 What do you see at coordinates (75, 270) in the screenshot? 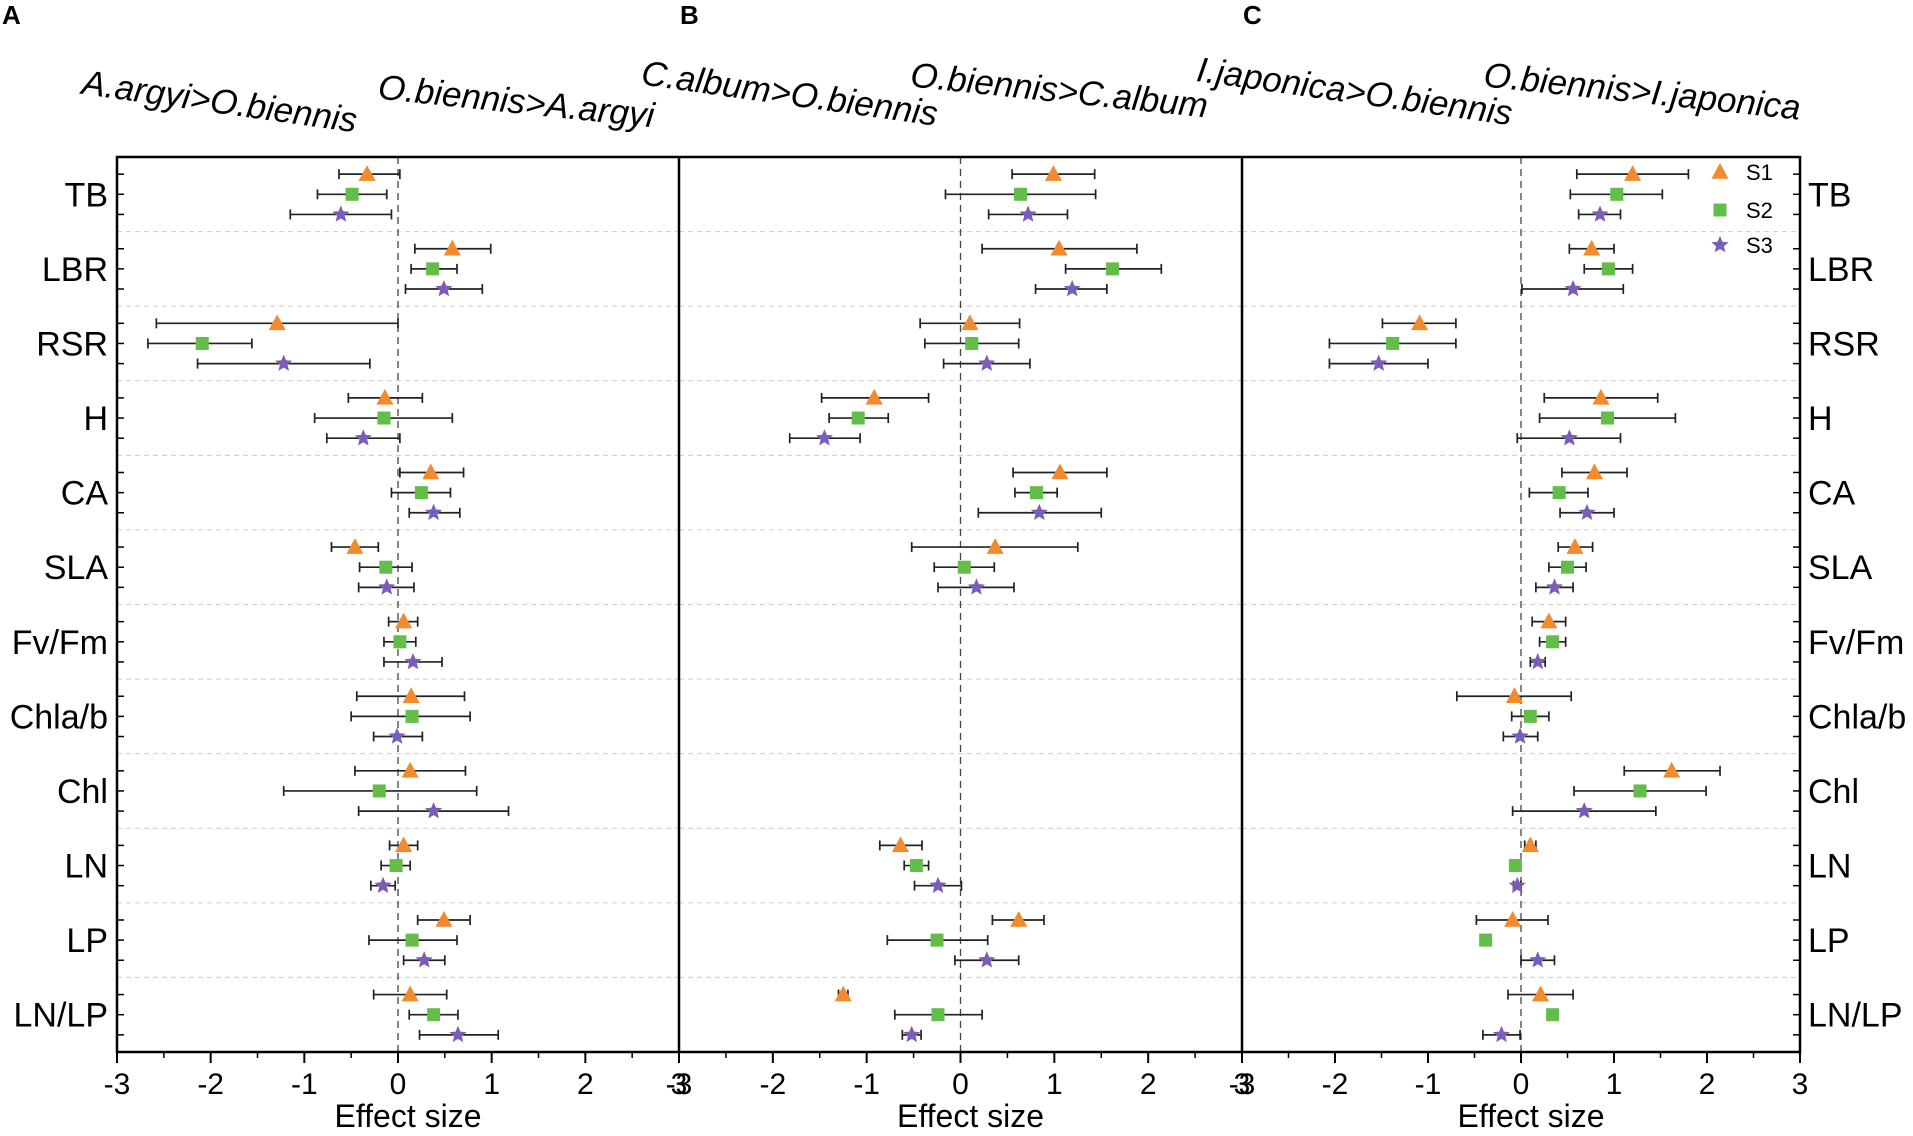
I see `trait-label-left: LBR` at bounding box center [75, 270].